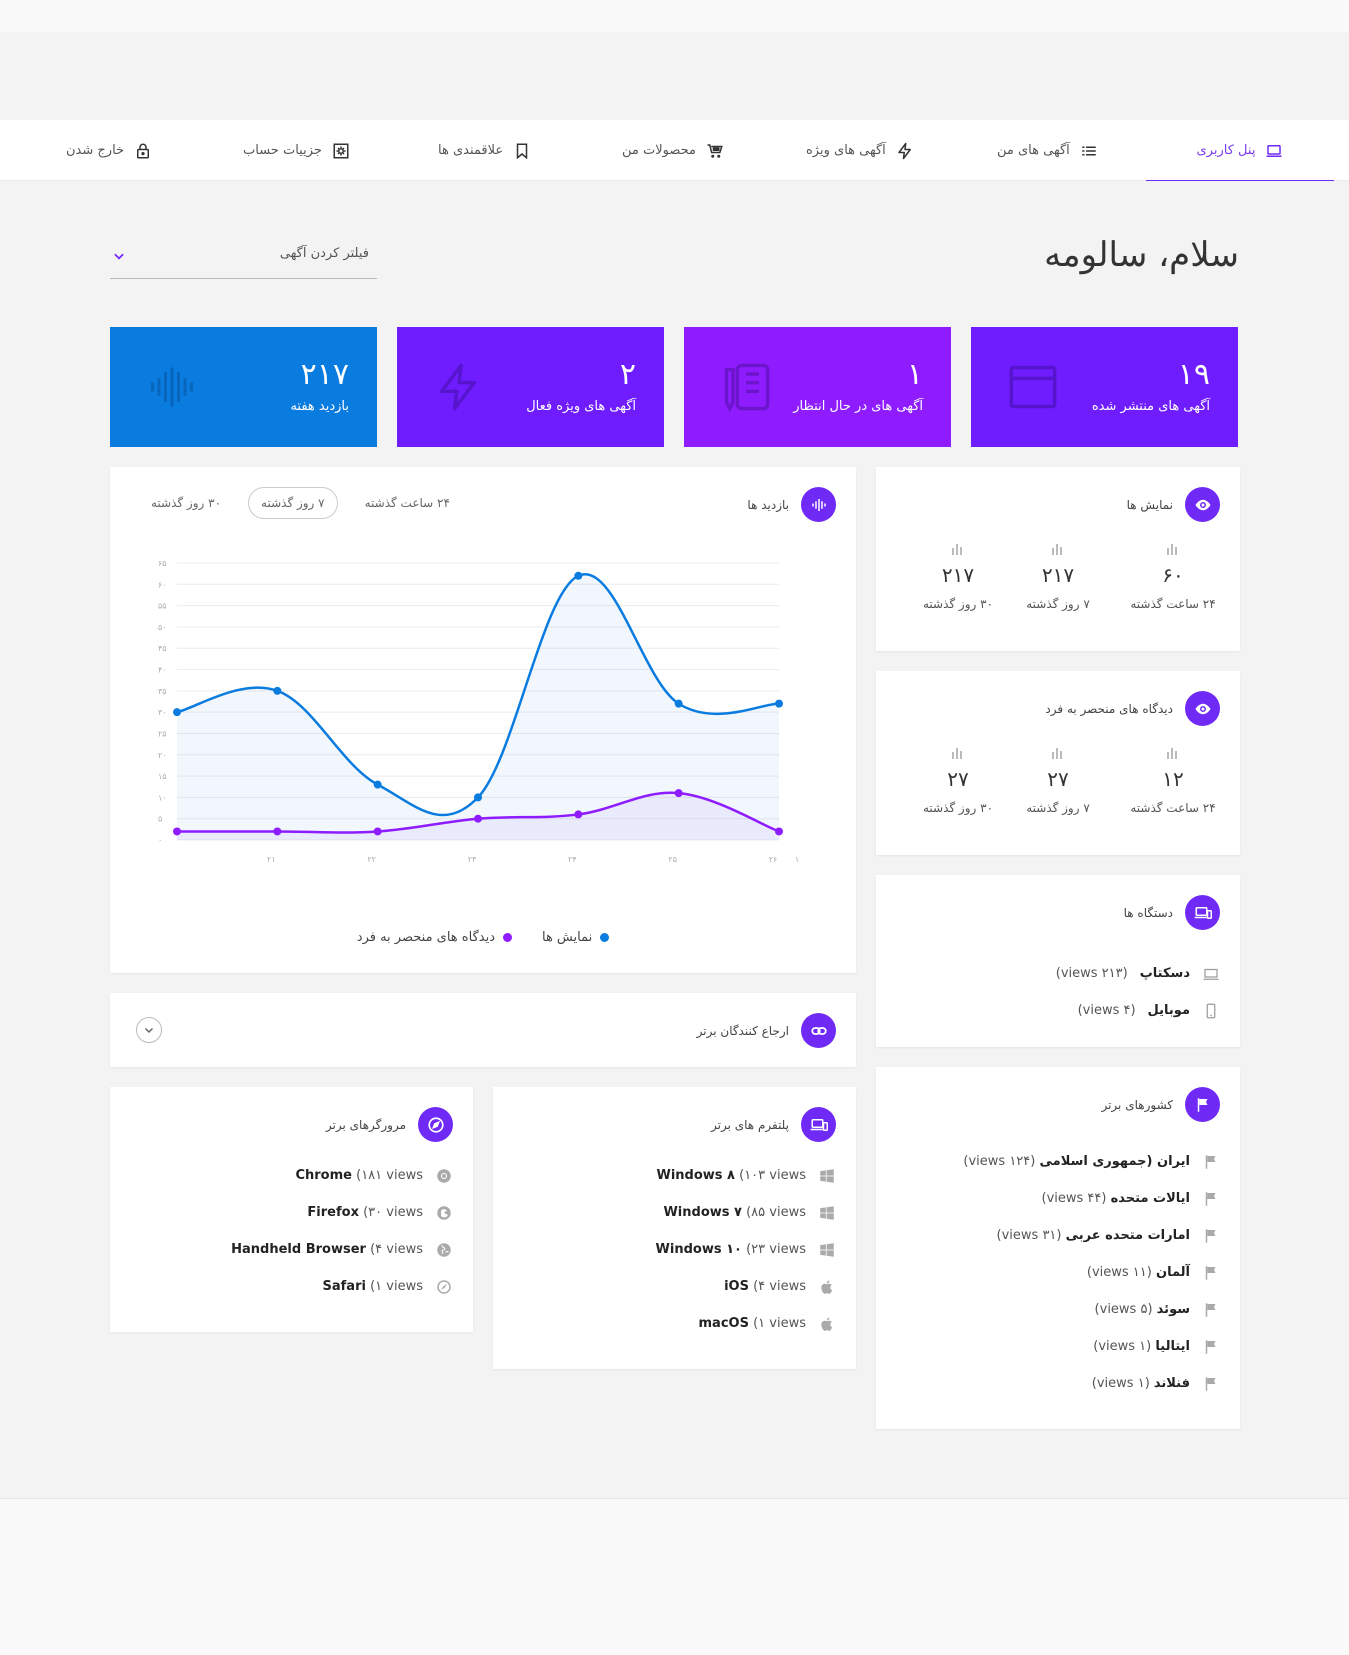  Describe the element at coordinates (483, 1030) in the screenshot. I see `referrers-card: ارجاع کنندگان برتر` at that location.